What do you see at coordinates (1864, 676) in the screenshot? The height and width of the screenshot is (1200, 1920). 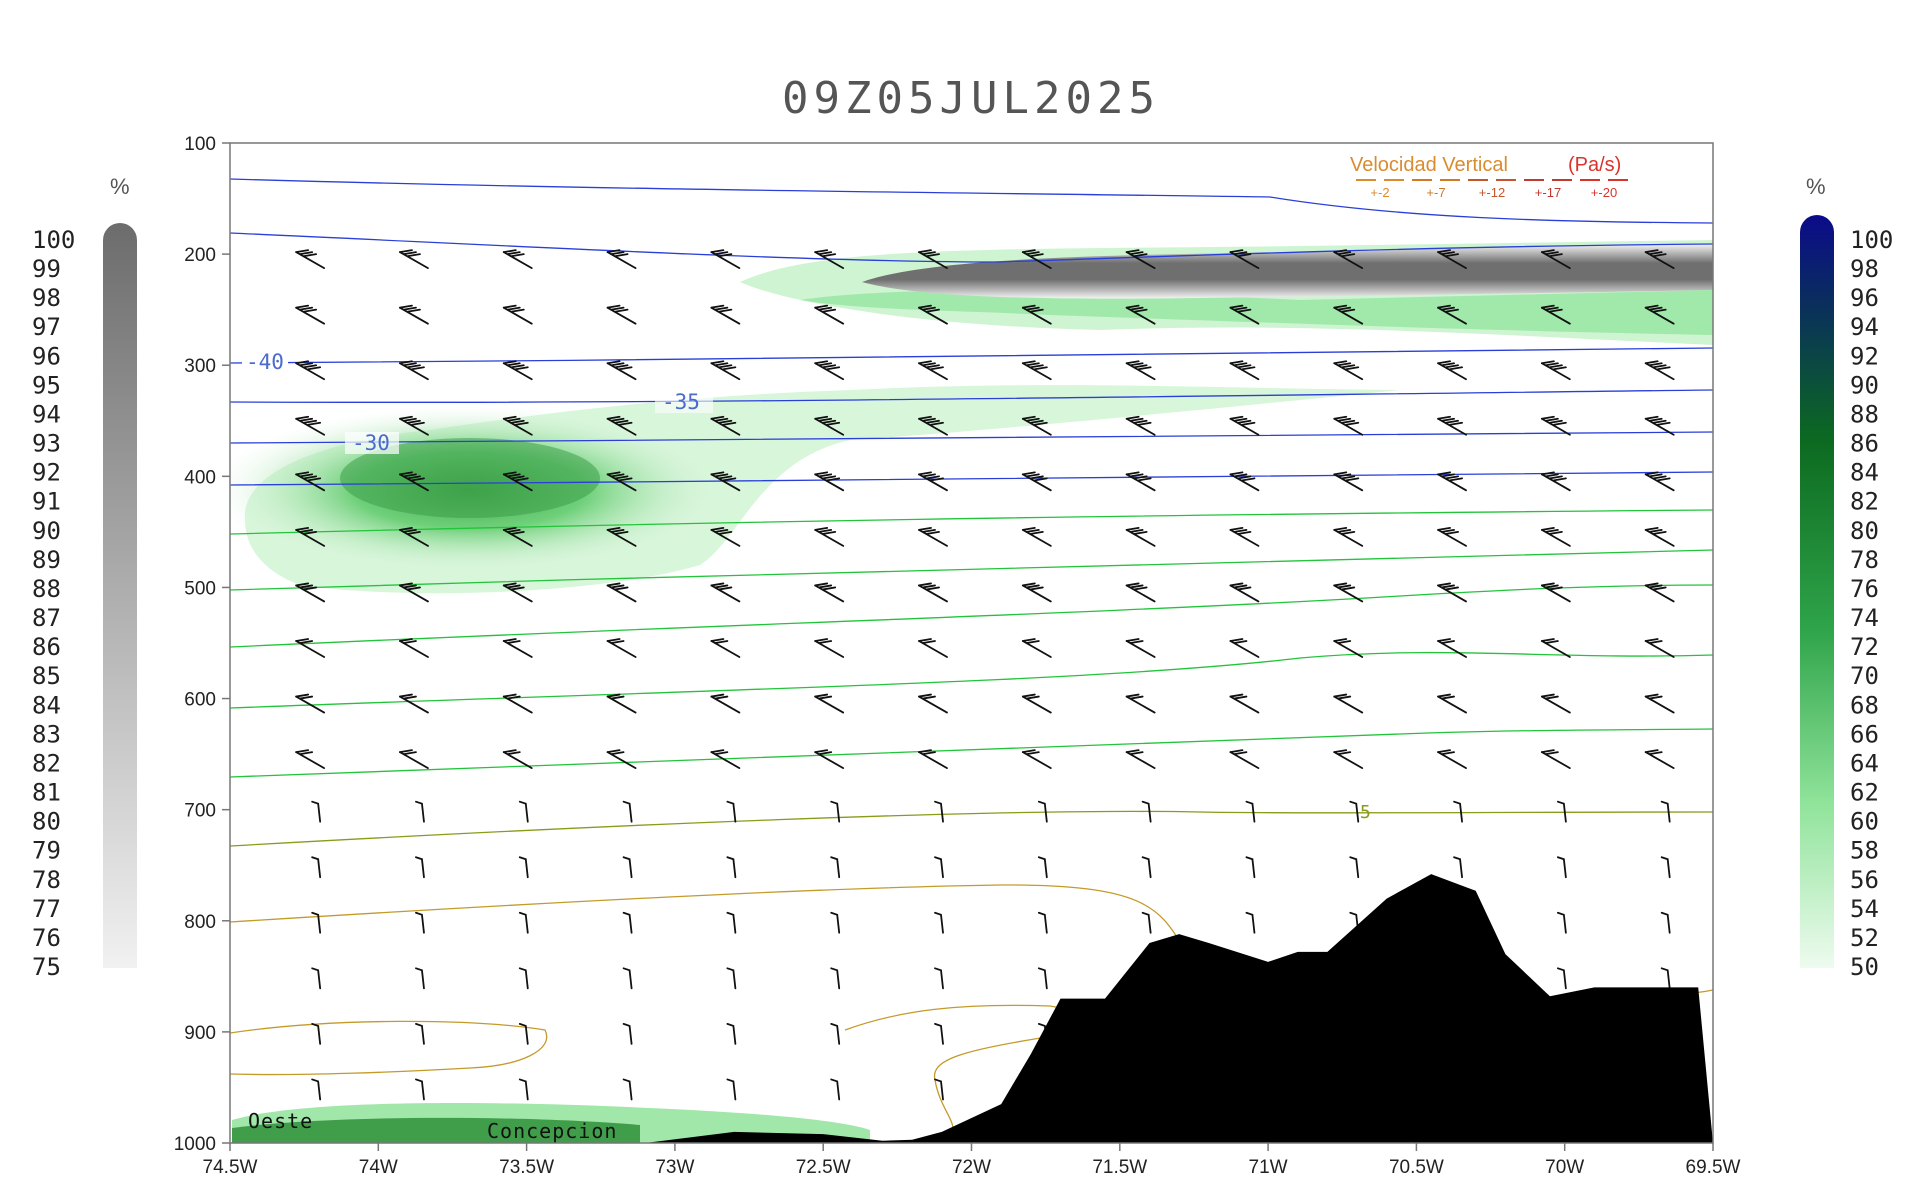 I see `colorbar-label: 70` at bounding box center [1864, 676].